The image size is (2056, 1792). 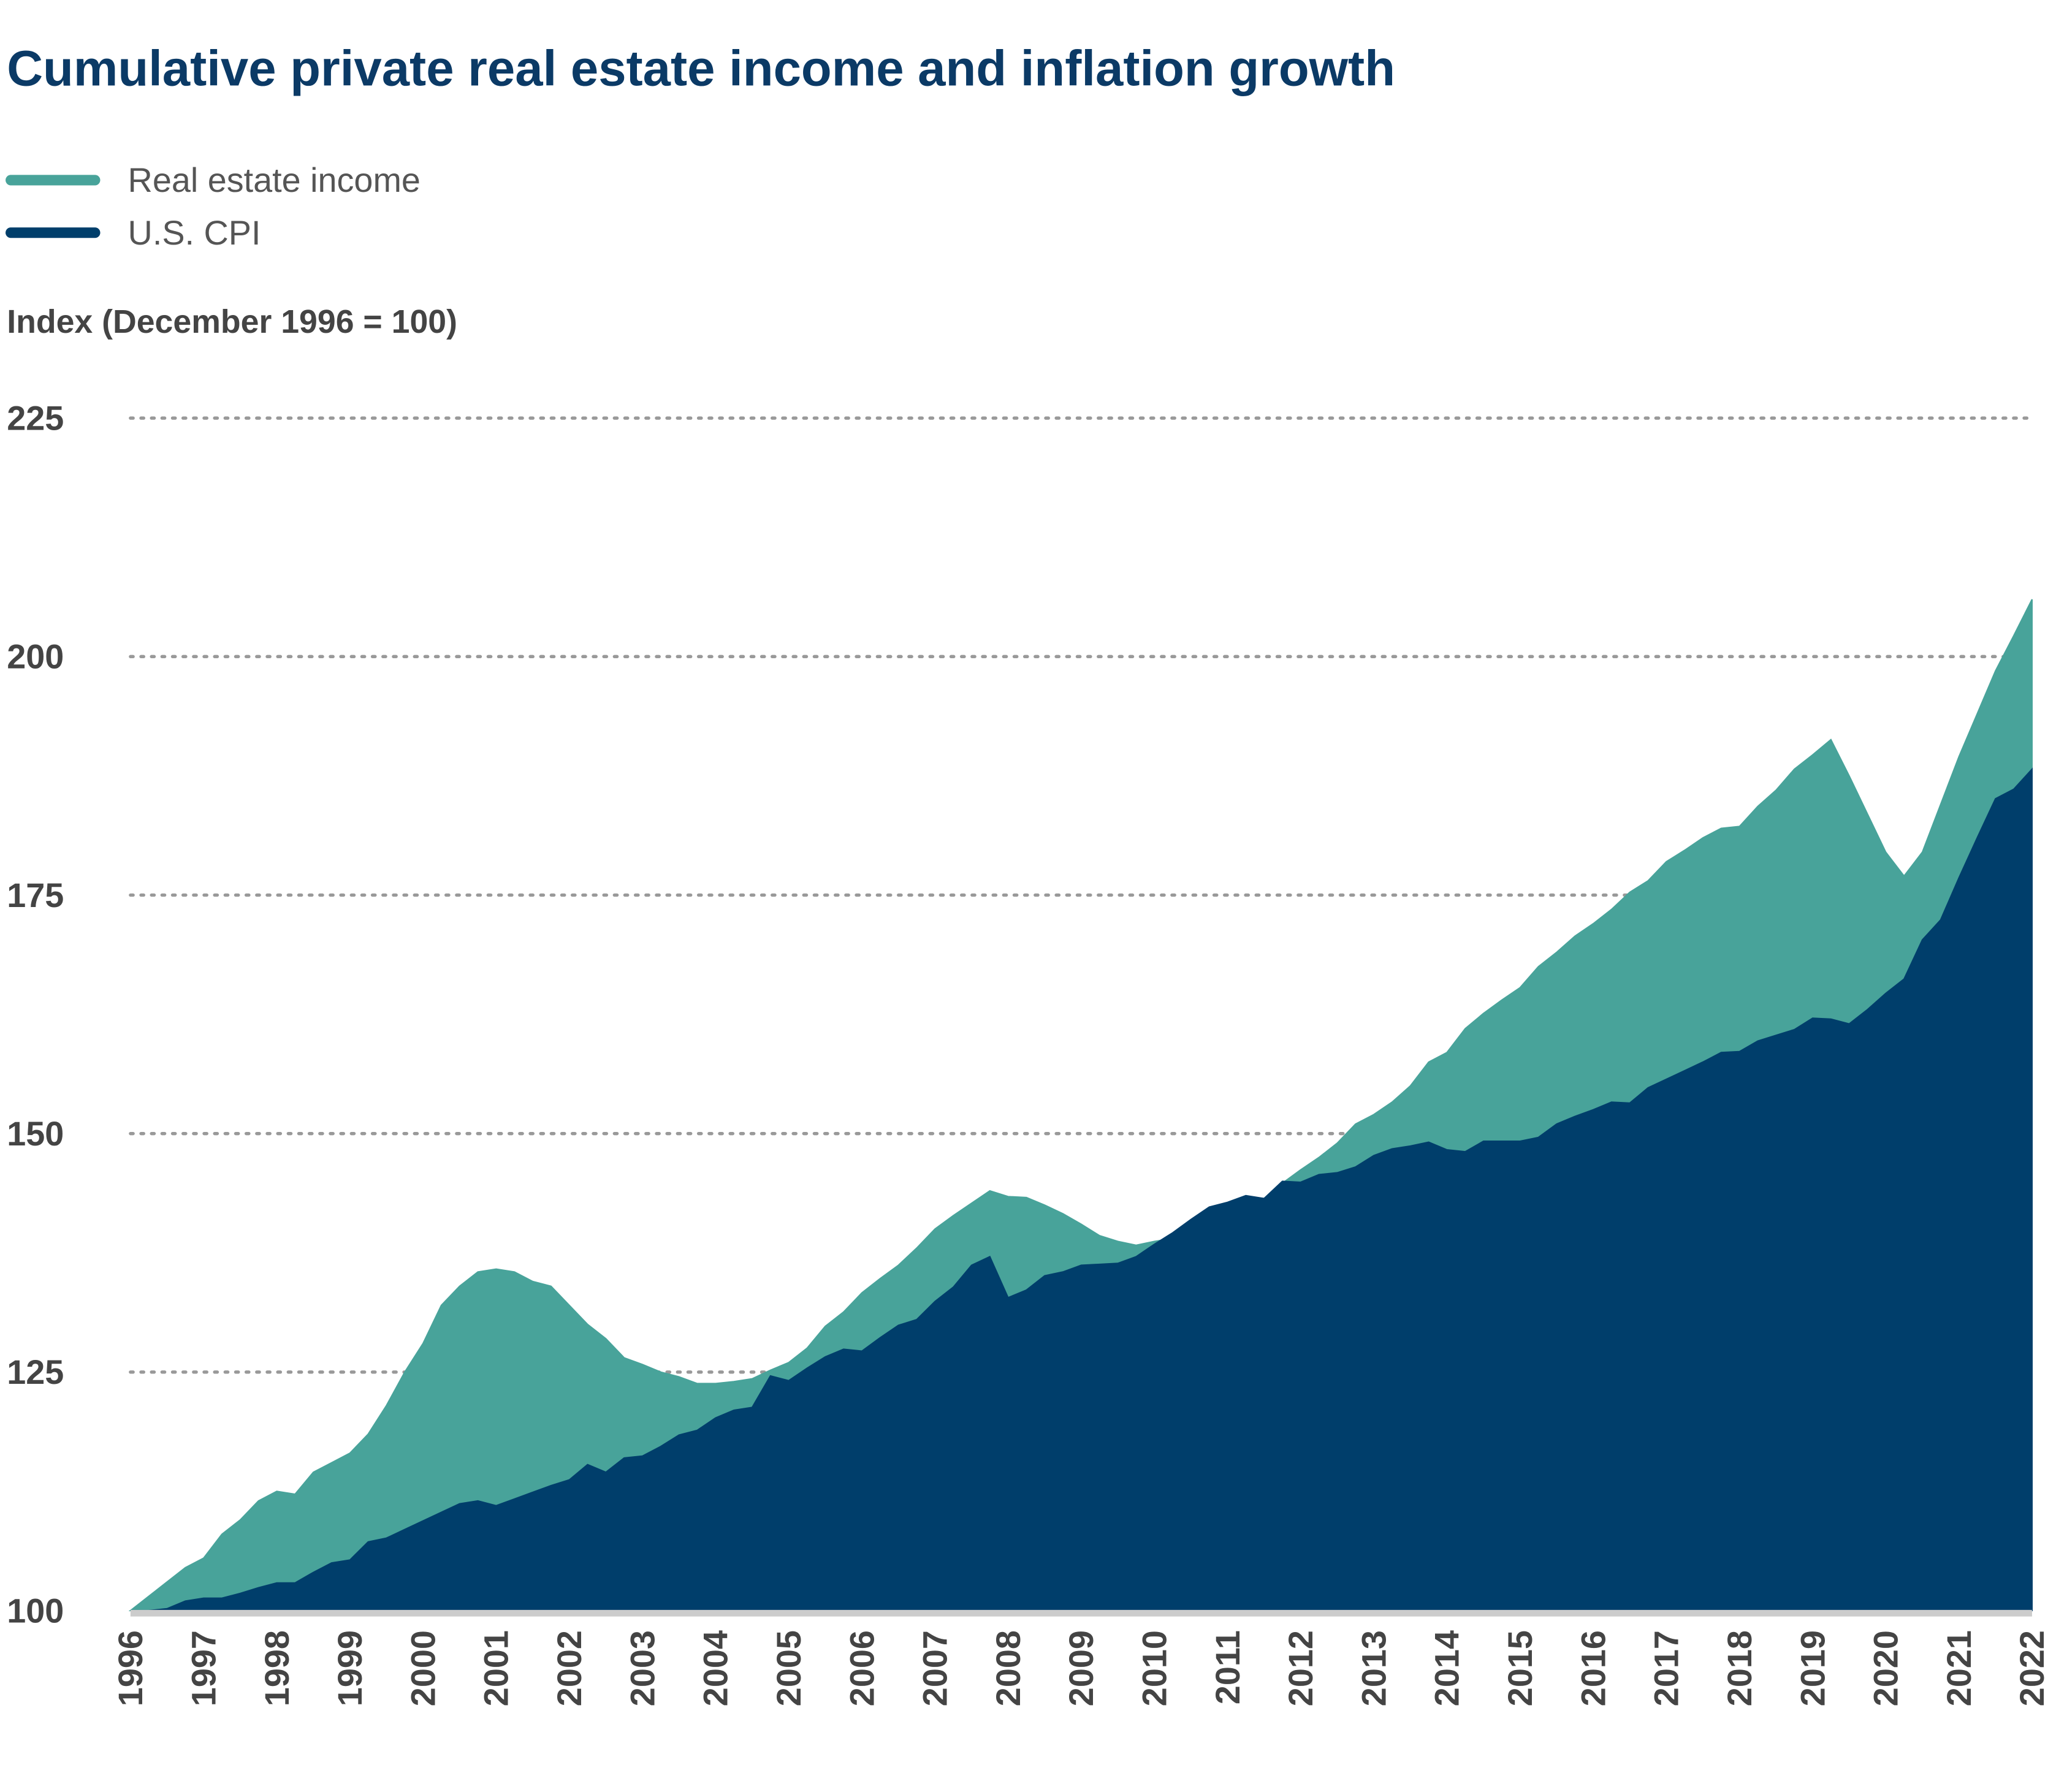 I want to click on x-tick-label: 2016, so click(x=1593, y=1668).